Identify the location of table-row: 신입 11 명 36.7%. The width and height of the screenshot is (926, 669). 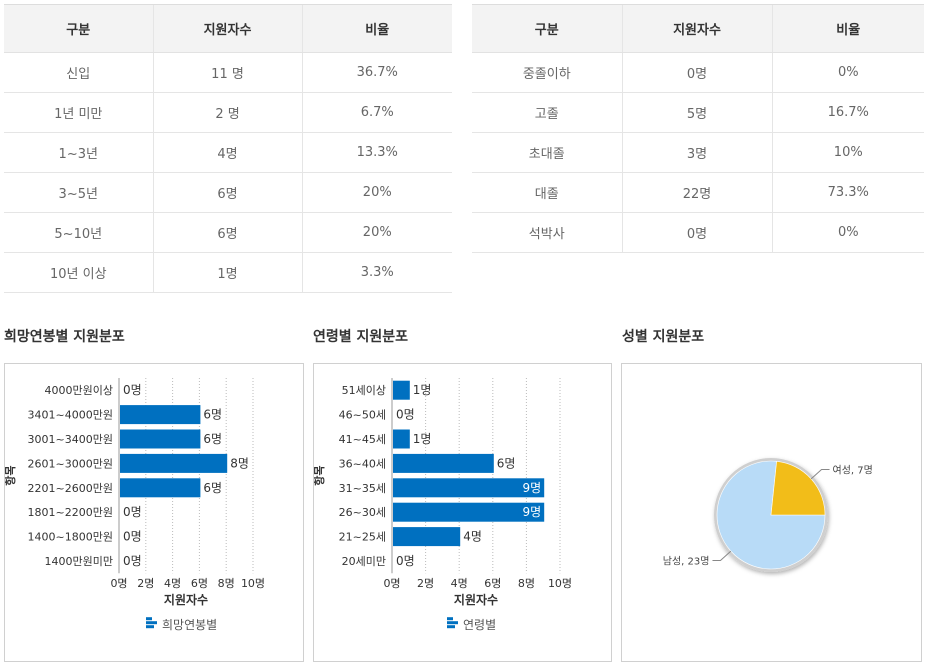
(228, 72).